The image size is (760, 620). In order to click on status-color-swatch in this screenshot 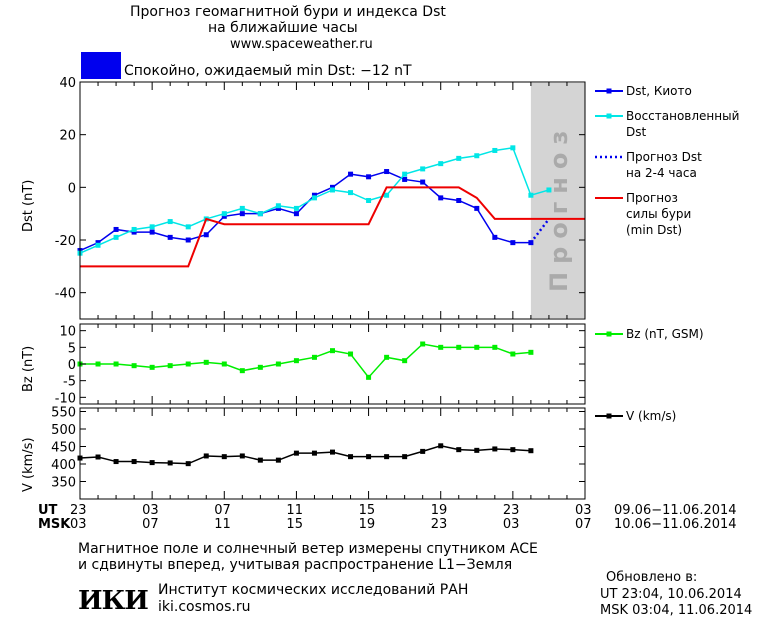, I will do `click(101, 65)`.